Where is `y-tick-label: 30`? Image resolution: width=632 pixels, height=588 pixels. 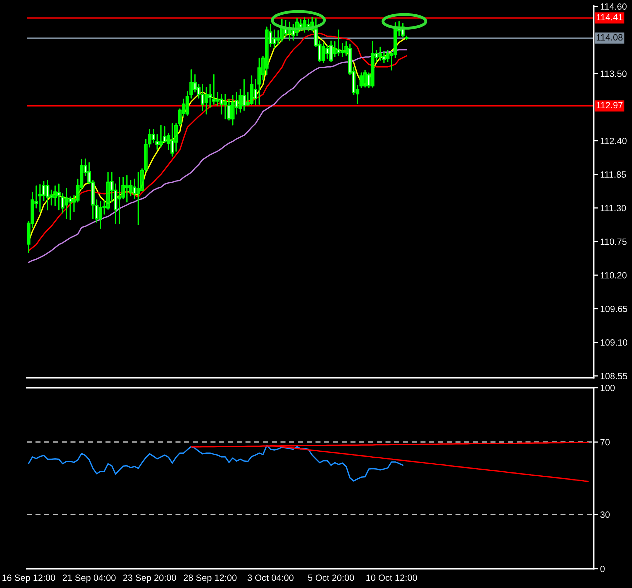 y-tick-label: 30 is located at coordinates (605, 515).